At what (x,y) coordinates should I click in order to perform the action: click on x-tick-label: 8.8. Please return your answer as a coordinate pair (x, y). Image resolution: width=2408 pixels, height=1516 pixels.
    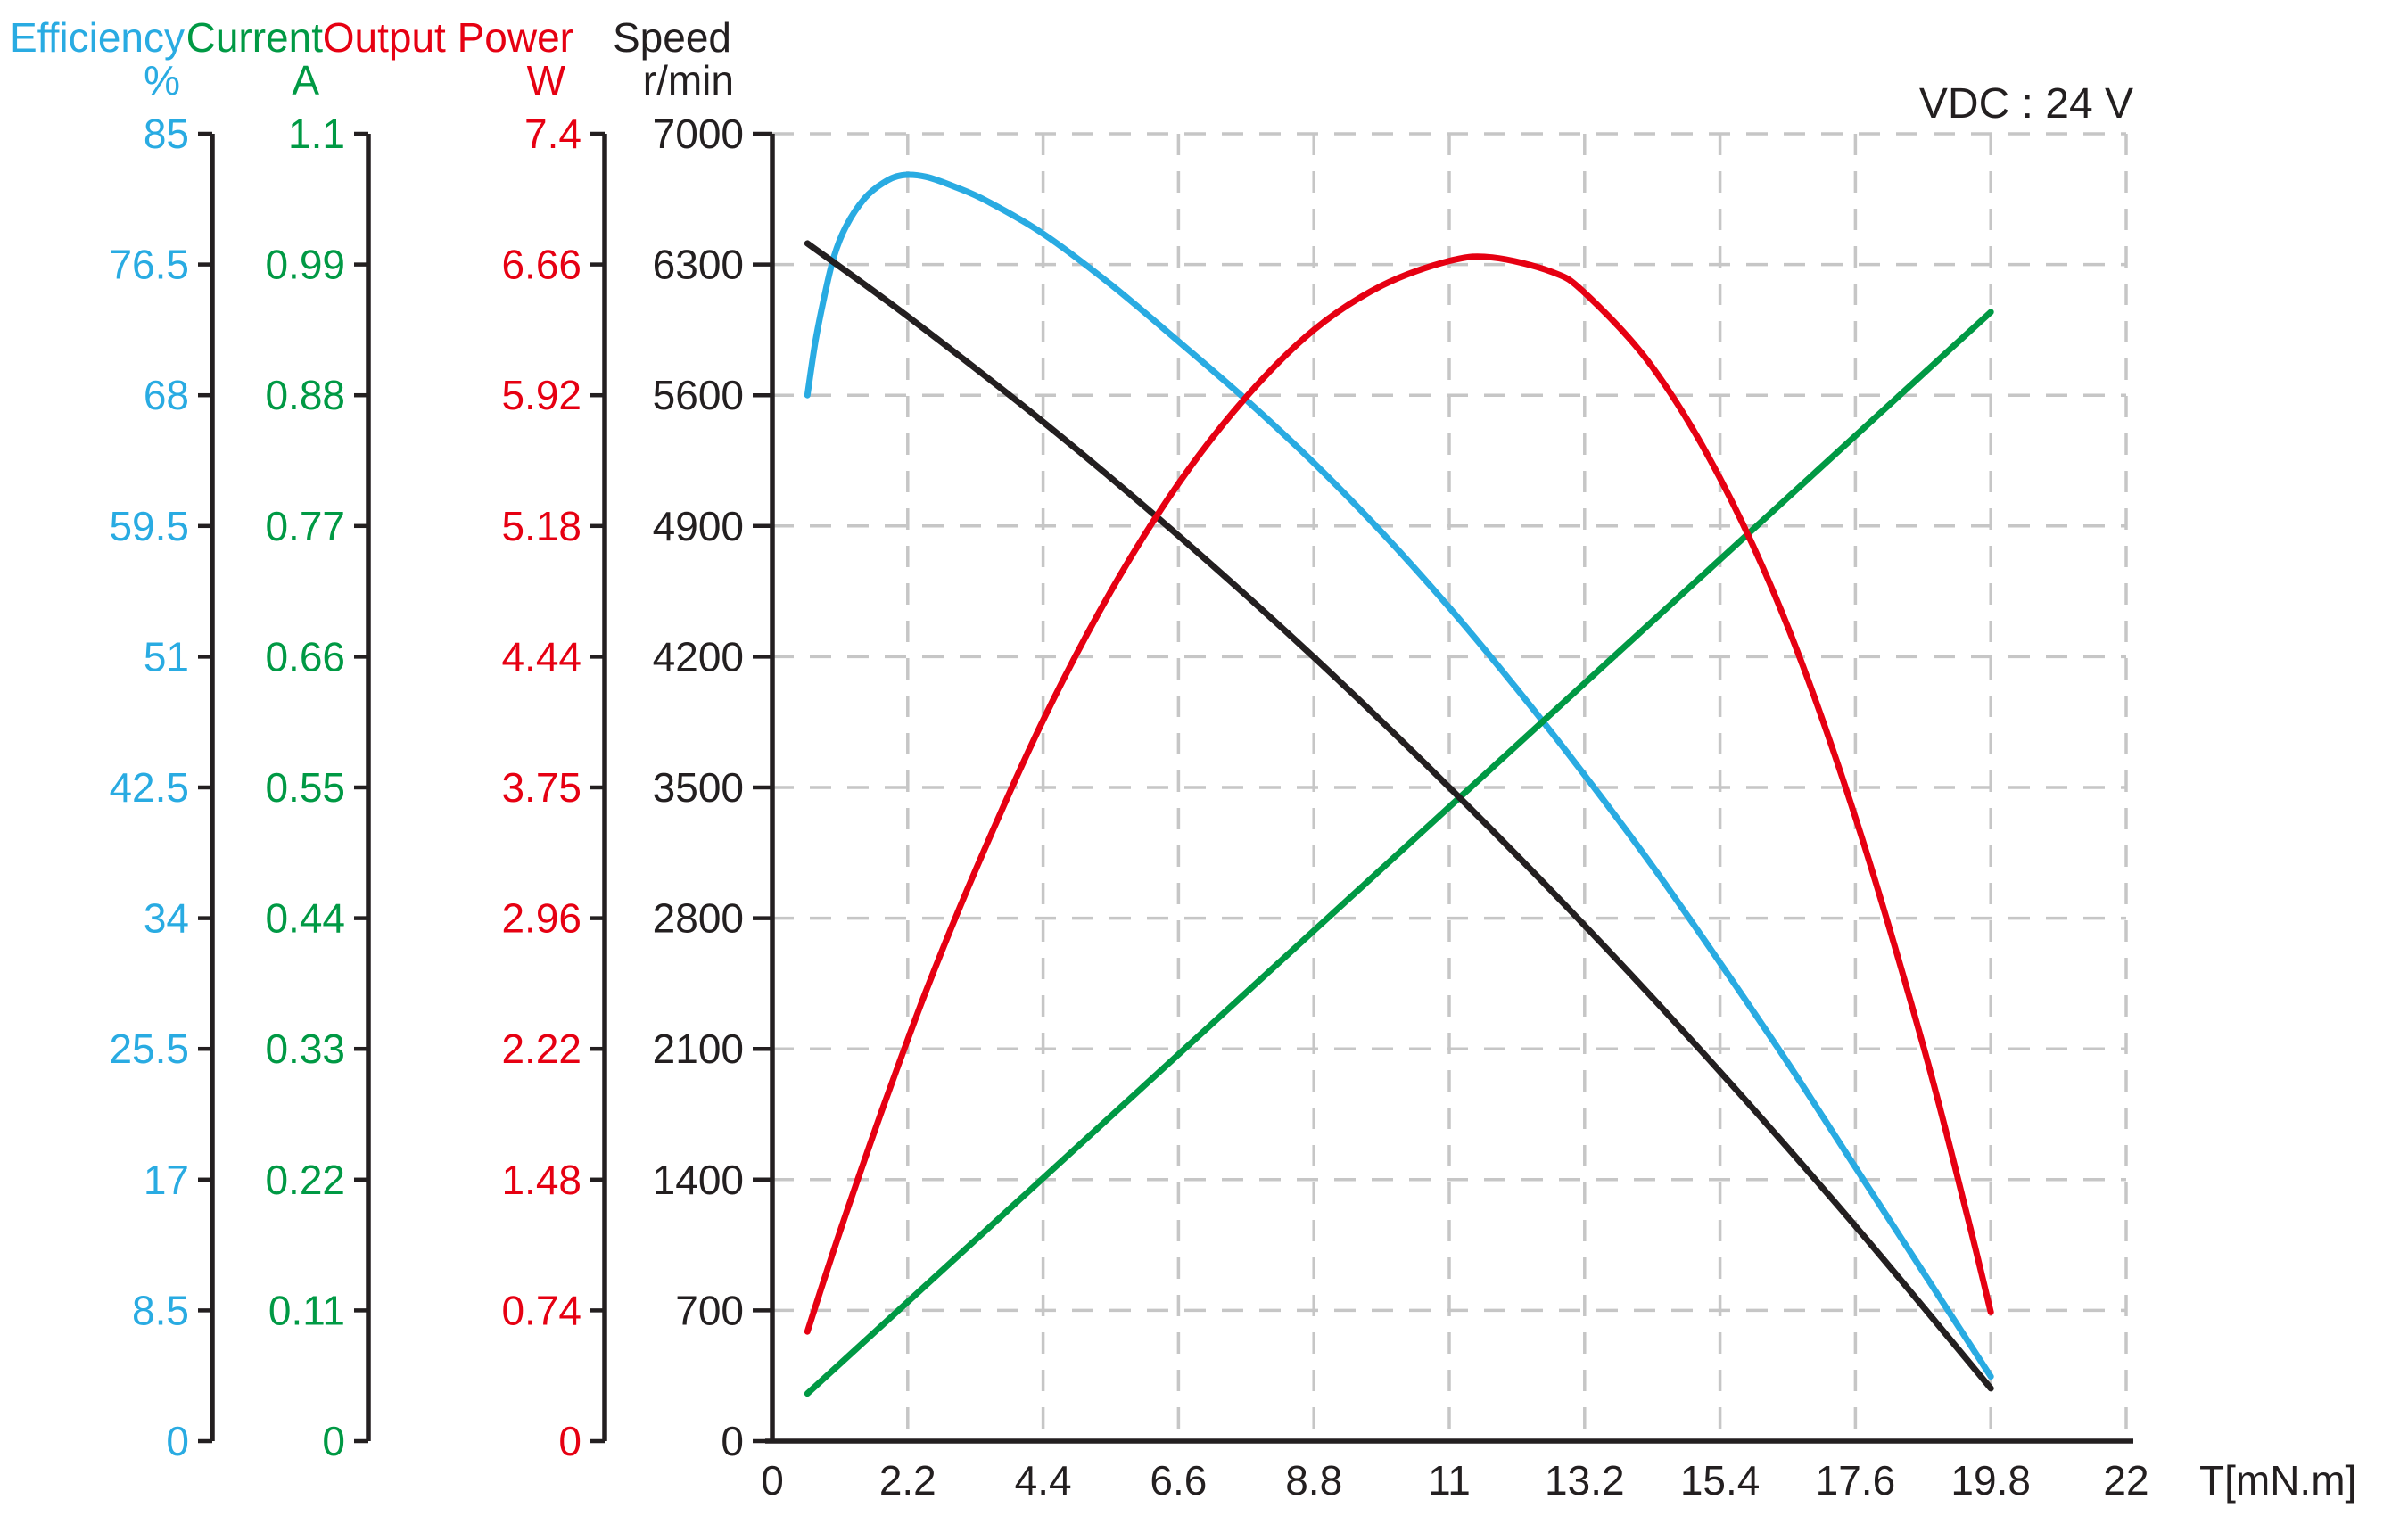
    Looking at the image, I should click on (1313, 1480).